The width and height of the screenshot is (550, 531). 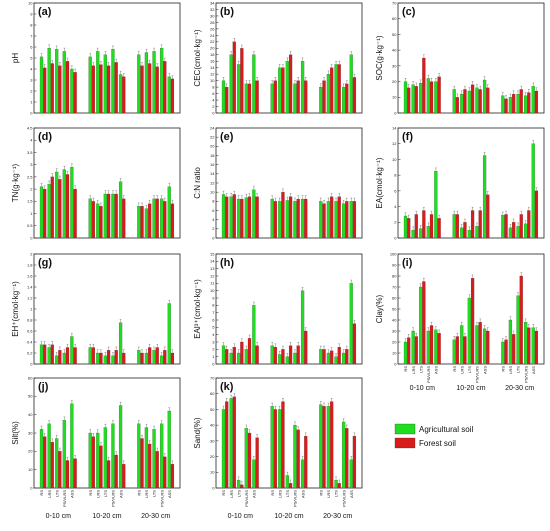 What do you see at coordinates (15, 309) in the screenshot?
I see `y-axis-label: EH⁺(cmol·kg⁻¹)` at bounding box center [15, 309].